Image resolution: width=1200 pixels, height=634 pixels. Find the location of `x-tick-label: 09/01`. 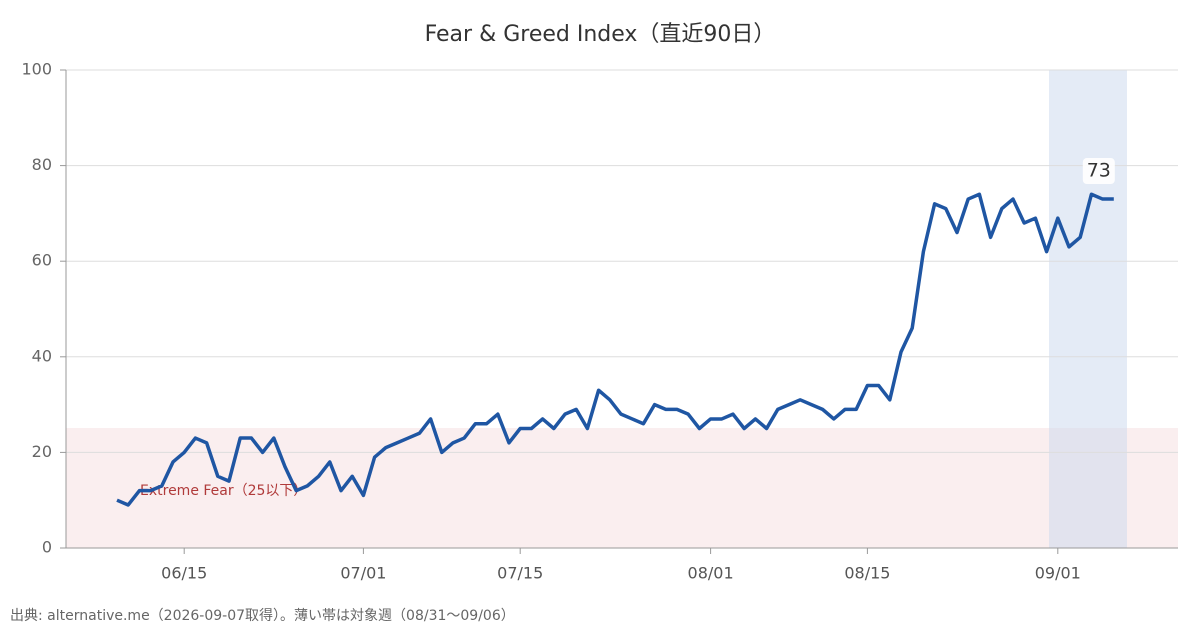

x-tick-label: 09/01 is located at coordinates (1058, 573).